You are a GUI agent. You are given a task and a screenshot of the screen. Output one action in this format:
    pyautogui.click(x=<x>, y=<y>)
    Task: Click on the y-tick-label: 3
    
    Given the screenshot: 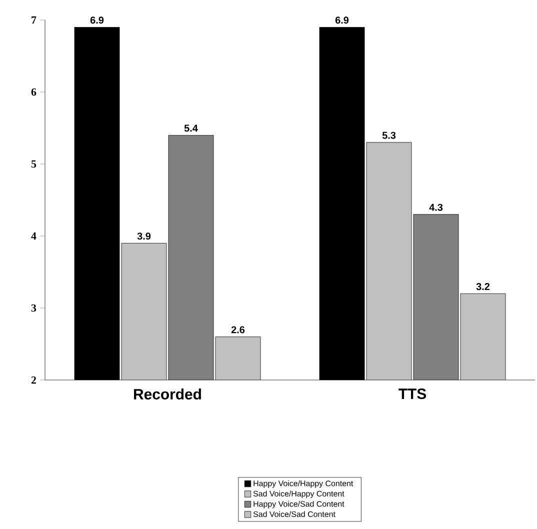 What is the action you would take?
    pyautogui.click(x=33, y=308)
    